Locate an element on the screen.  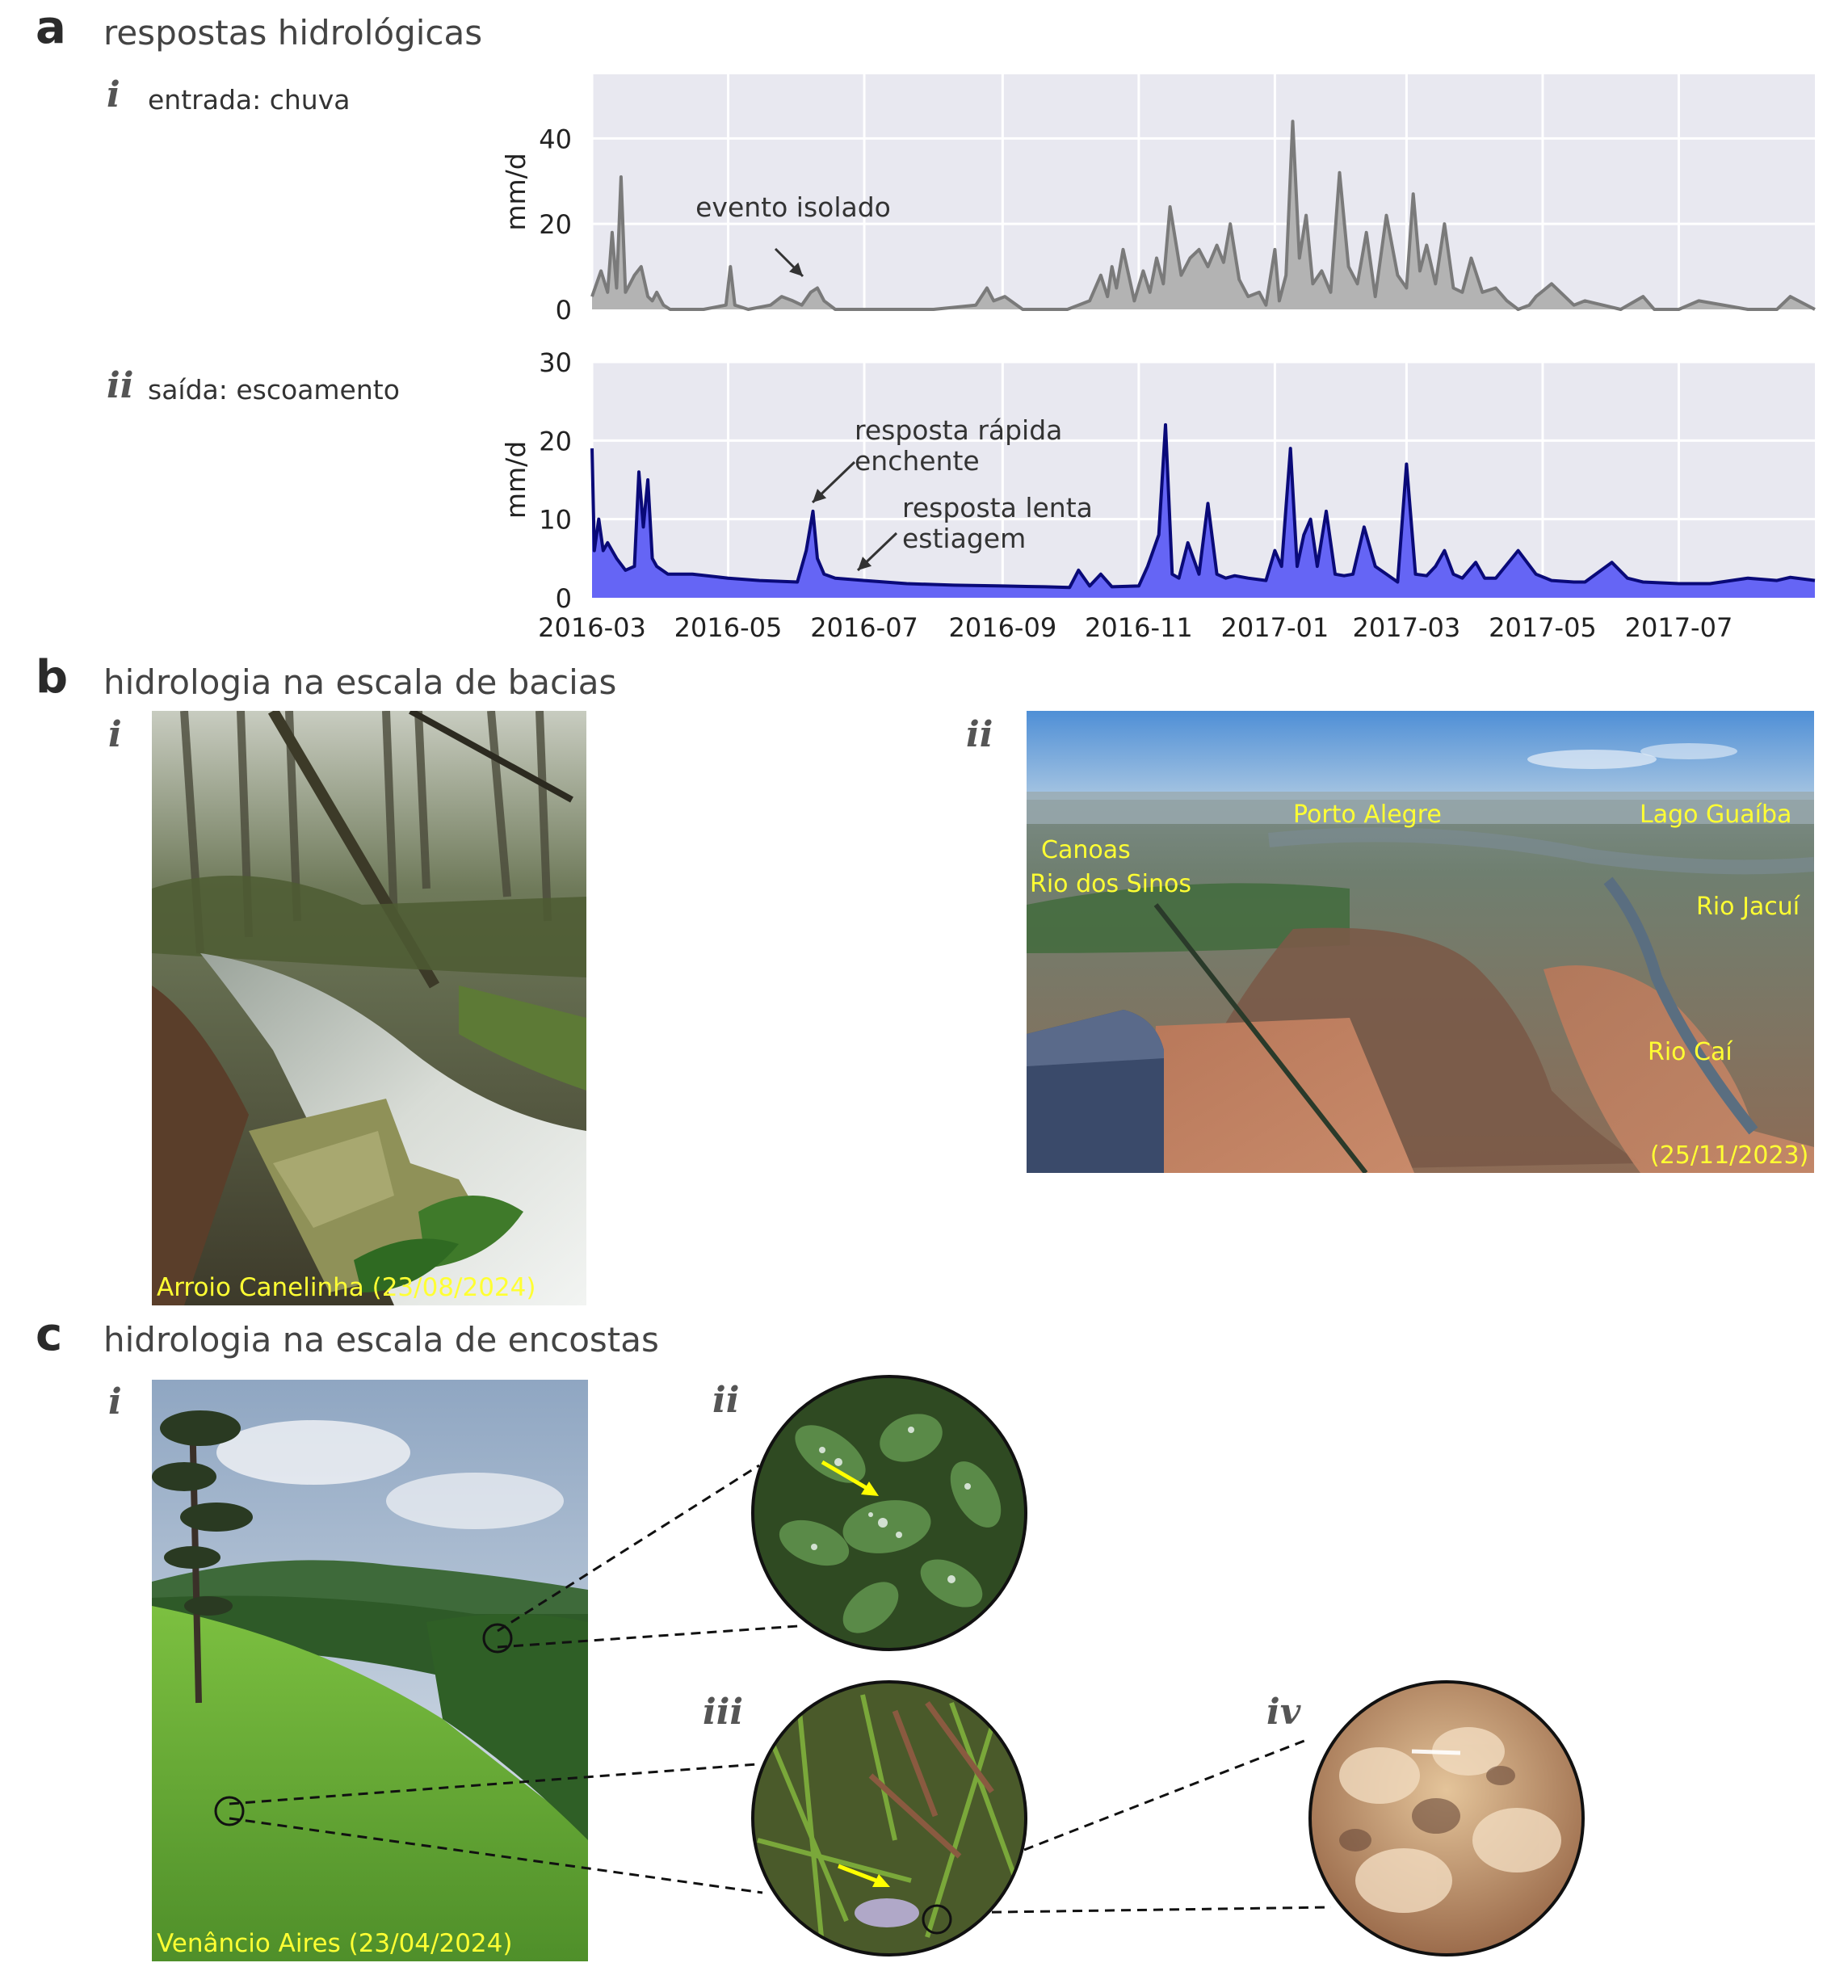
panel-c-ii-roman: ii is located at coordinates (726, 1400).